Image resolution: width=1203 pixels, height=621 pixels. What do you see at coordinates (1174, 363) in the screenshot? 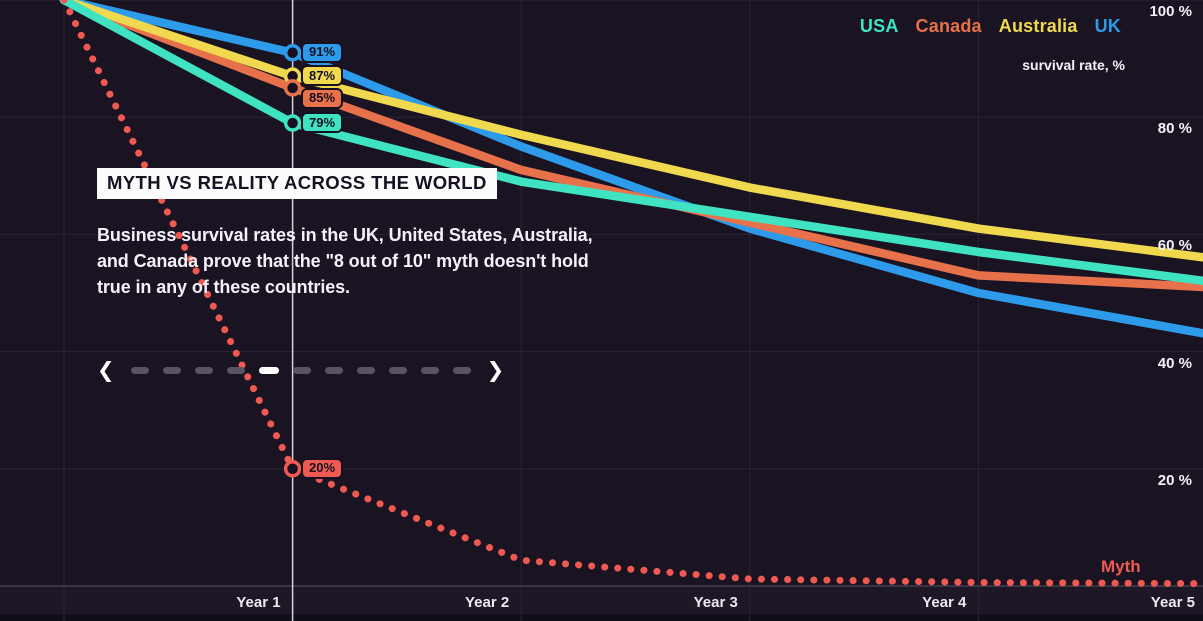
I see `y-tick-label: 40 %` at bounding box center [1174, 363].